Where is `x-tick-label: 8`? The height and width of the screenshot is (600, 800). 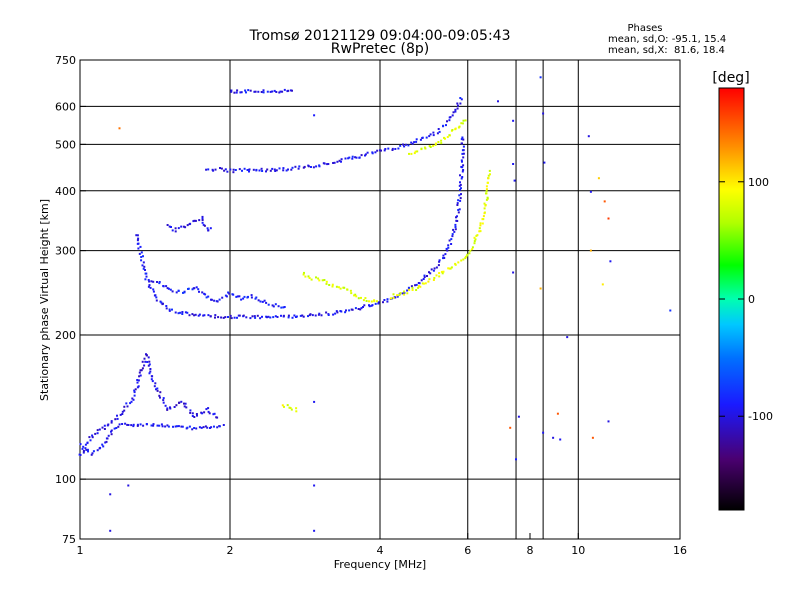 x-tick-label: 8 is located at coordinates (530, 550).